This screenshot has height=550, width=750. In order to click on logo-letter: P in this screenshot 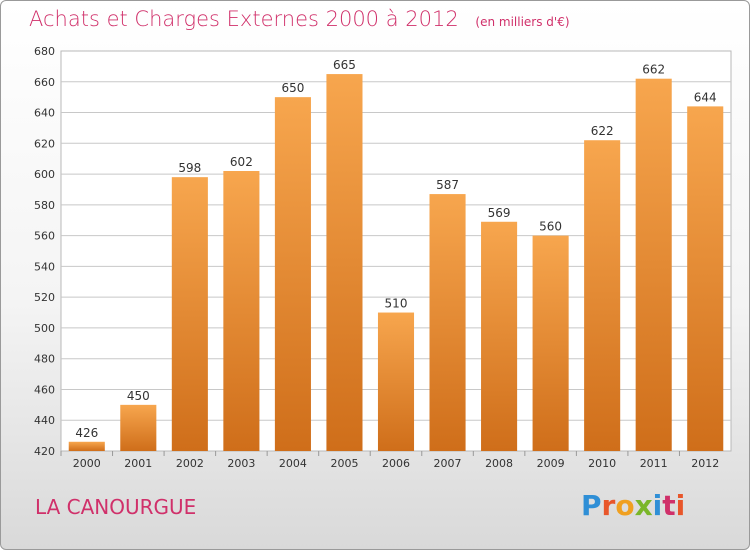, I will do `click(591, 505)`.